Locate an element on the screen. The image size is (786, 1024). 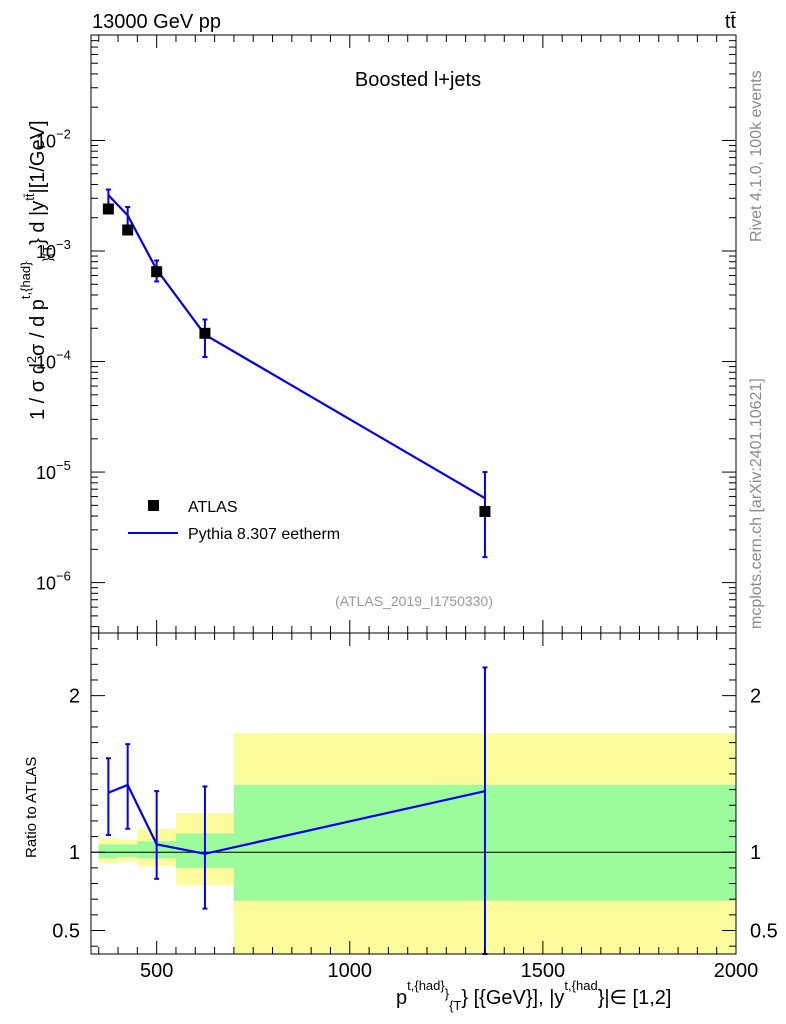
ratio-y-tick-label: 2 is located at coordinates (74, 697).